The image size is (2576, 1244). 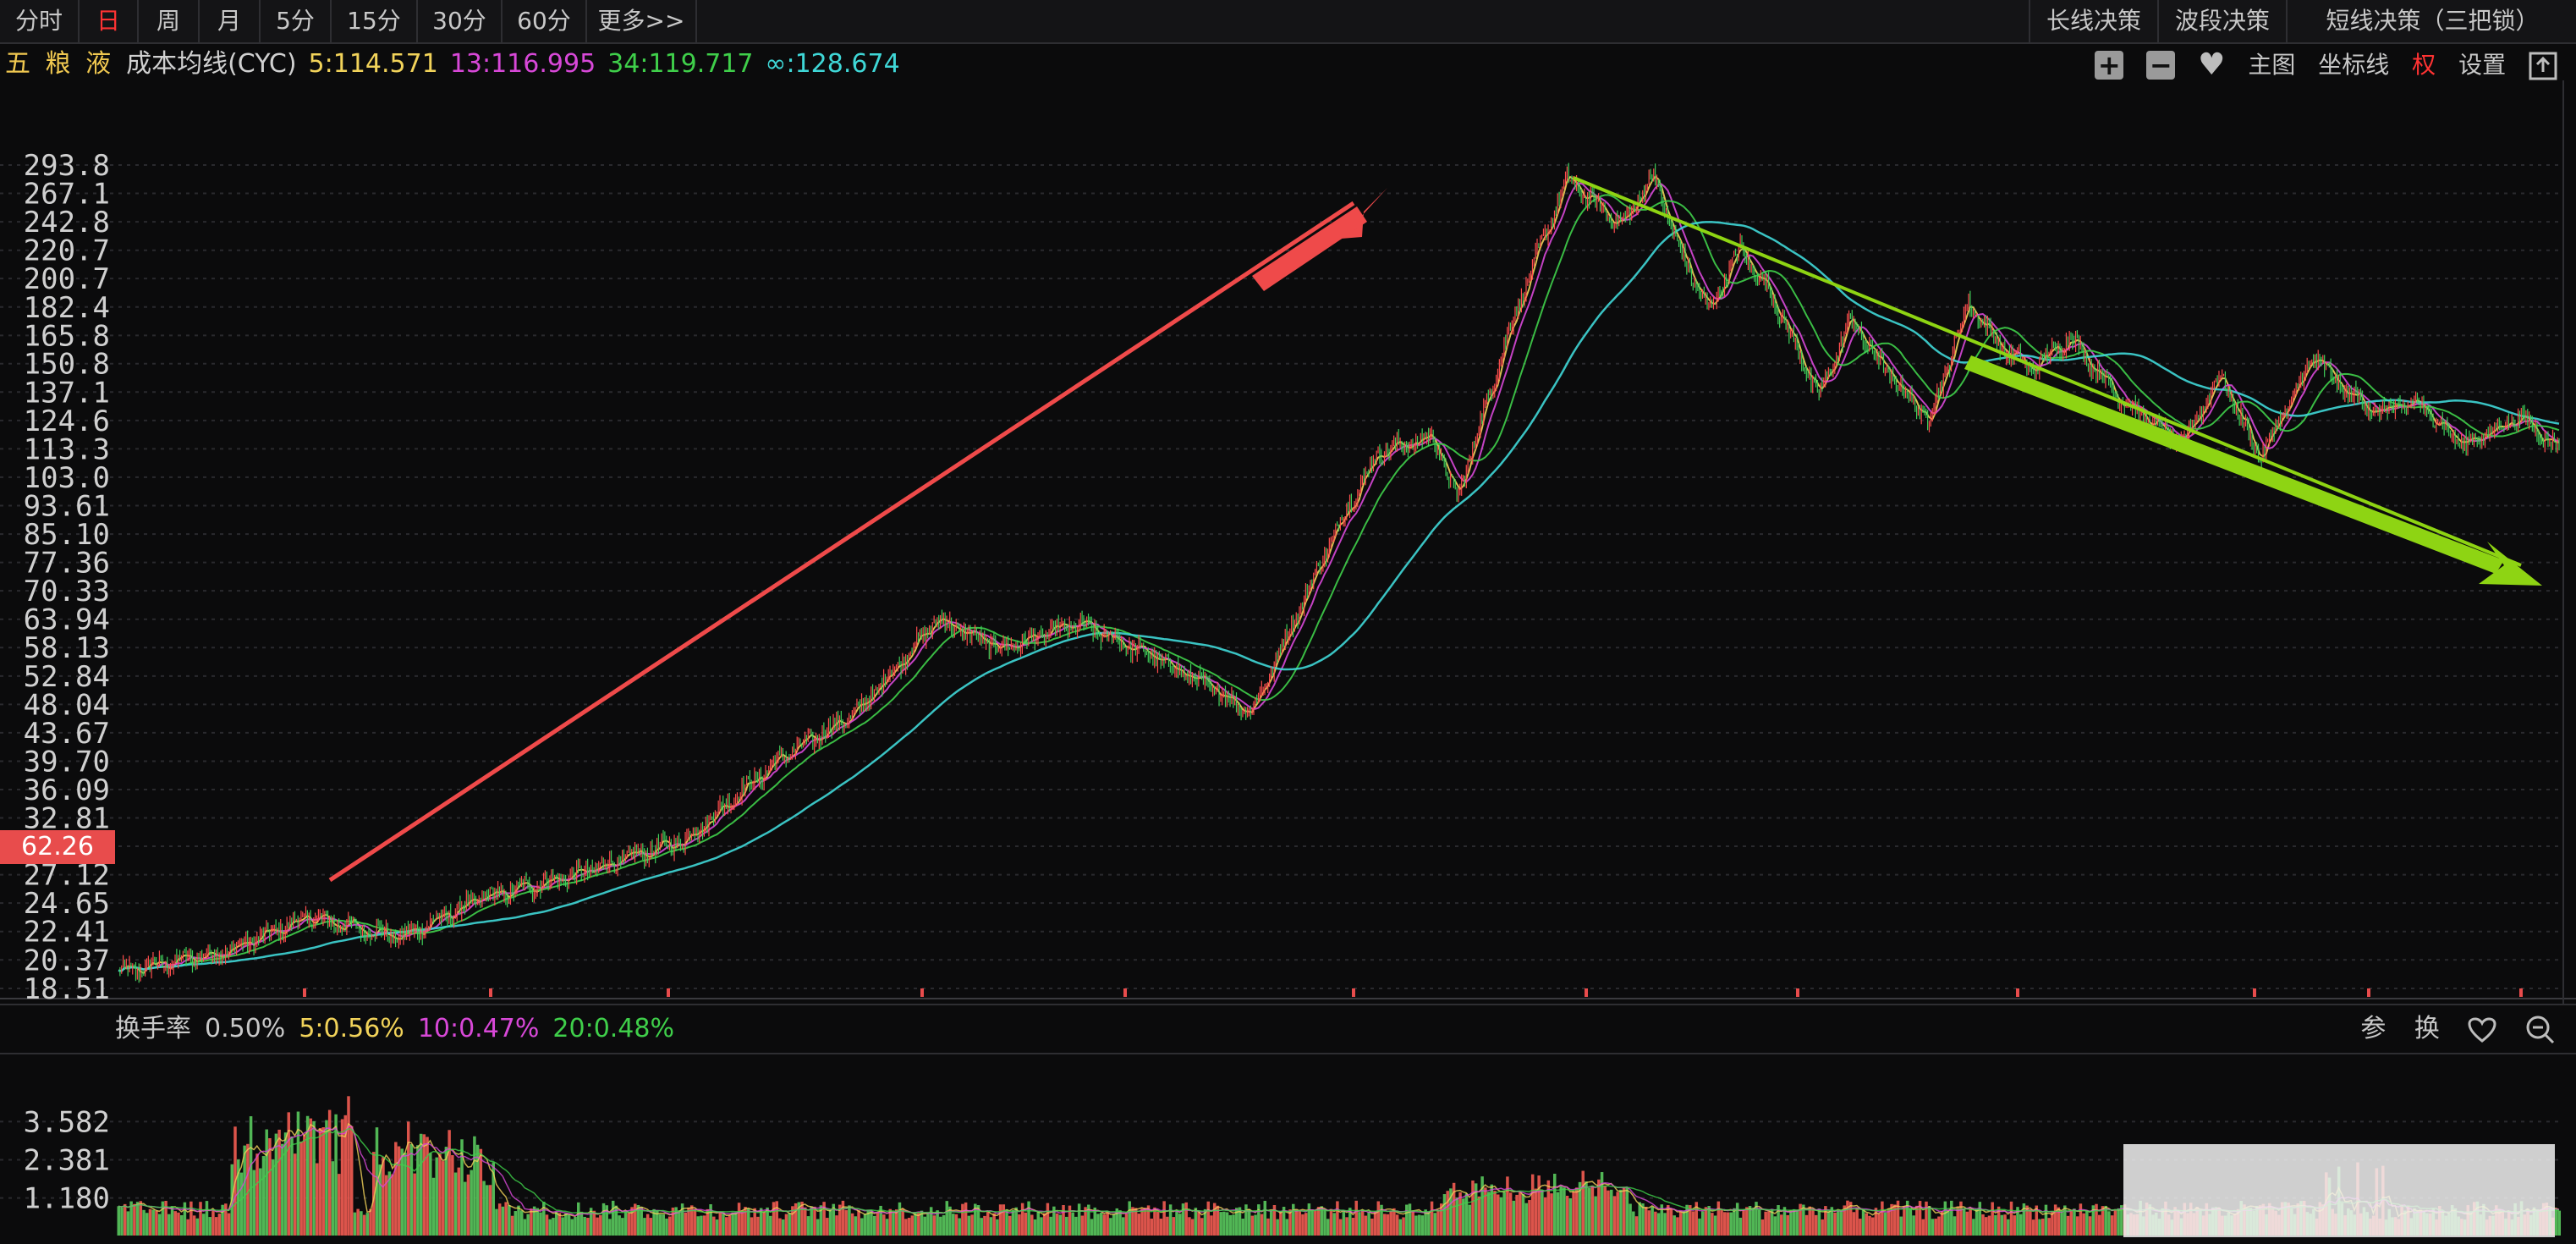 I want to click on tab-15min: 15分, so click(x=375, y=21).